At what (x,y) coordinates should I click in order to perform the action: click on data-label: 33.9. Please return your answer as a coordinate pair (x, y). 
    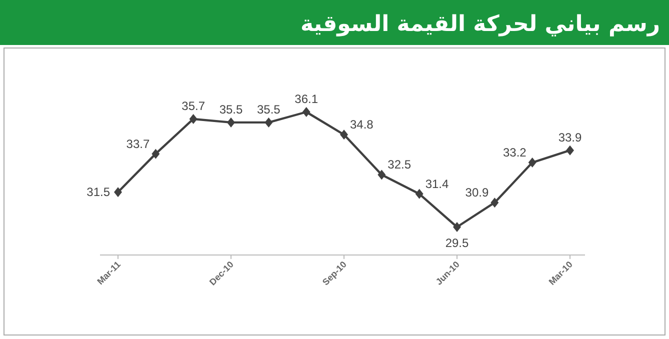
    Looking at the image, I should click on (570, 137).